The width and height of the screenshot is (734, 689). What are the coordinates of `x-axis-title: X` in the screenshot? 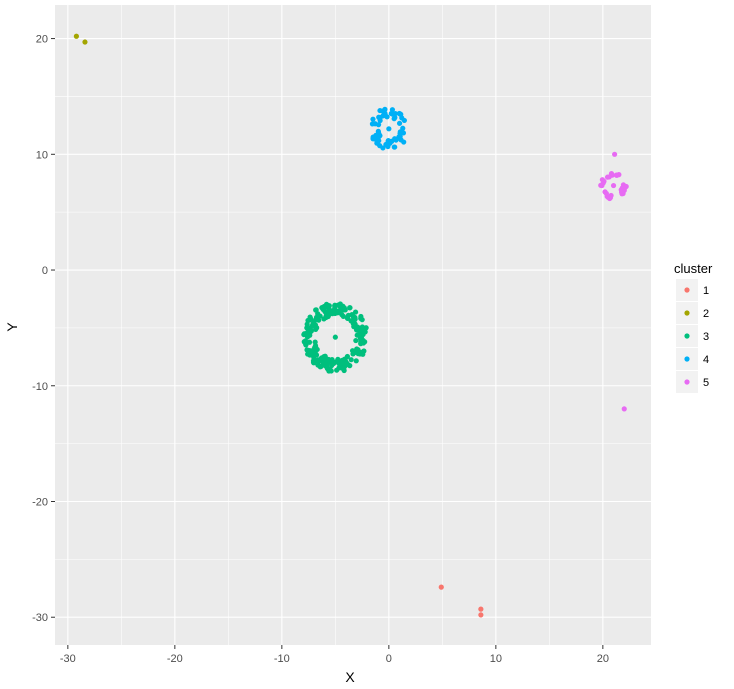 It's located at (350, 677).